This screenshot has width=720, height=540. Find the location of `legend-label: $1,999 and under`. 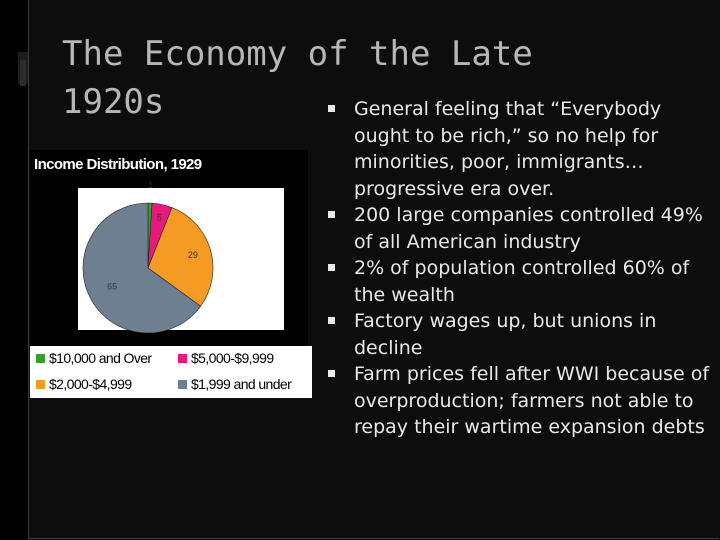

legend-label: $1,999 and under is located at coordinates (241, 384).